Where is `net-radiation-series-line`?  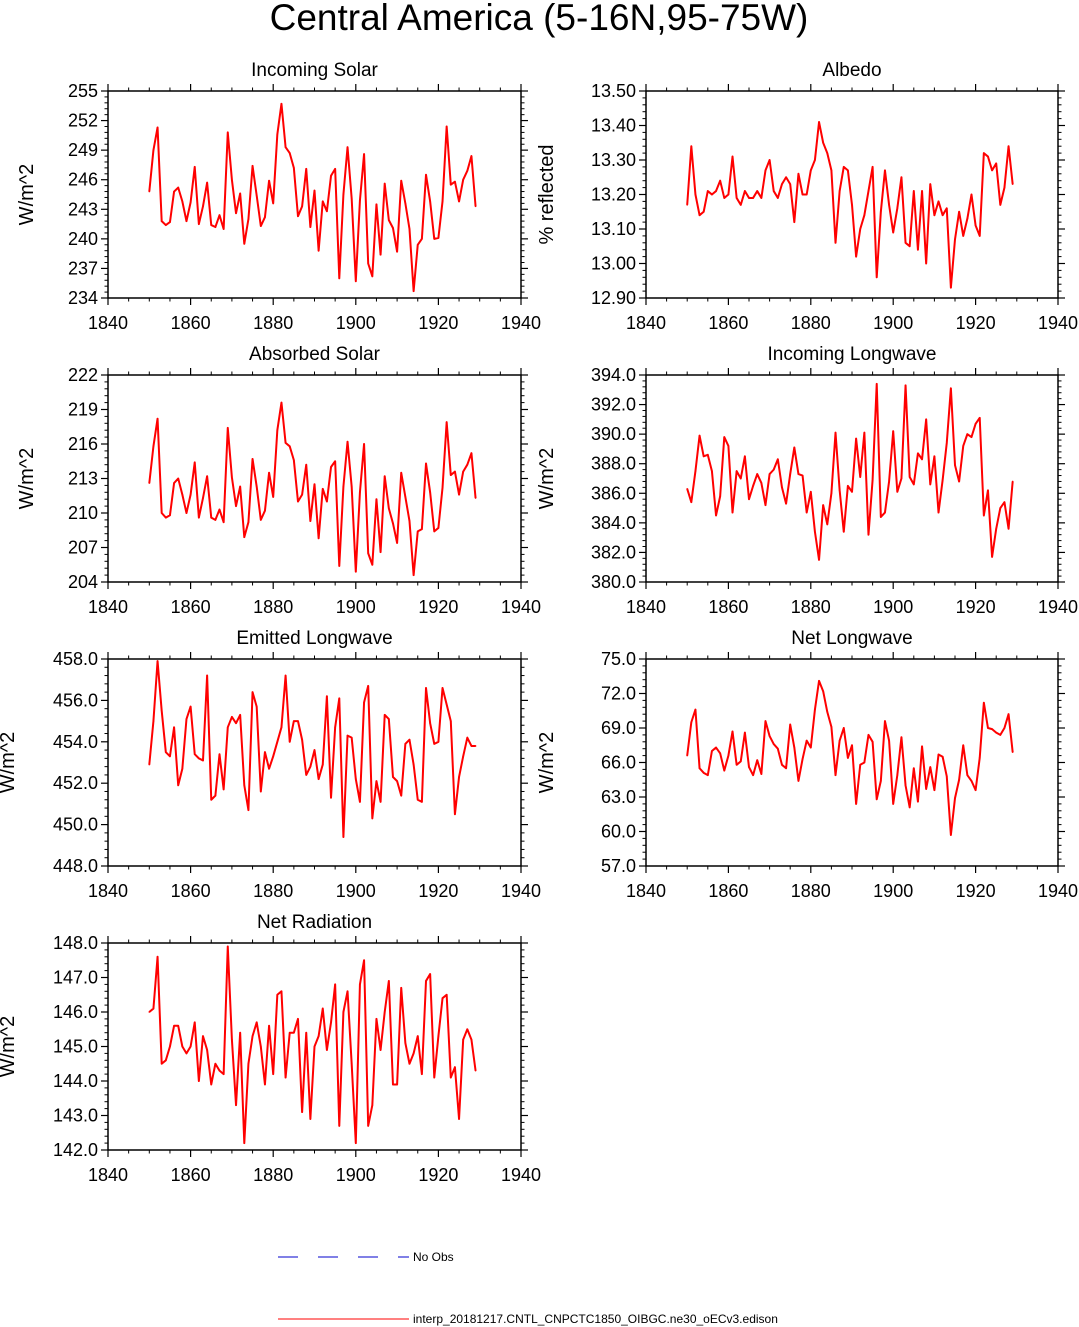 net-radiation-series-line is located at coordinates (312, 1045).